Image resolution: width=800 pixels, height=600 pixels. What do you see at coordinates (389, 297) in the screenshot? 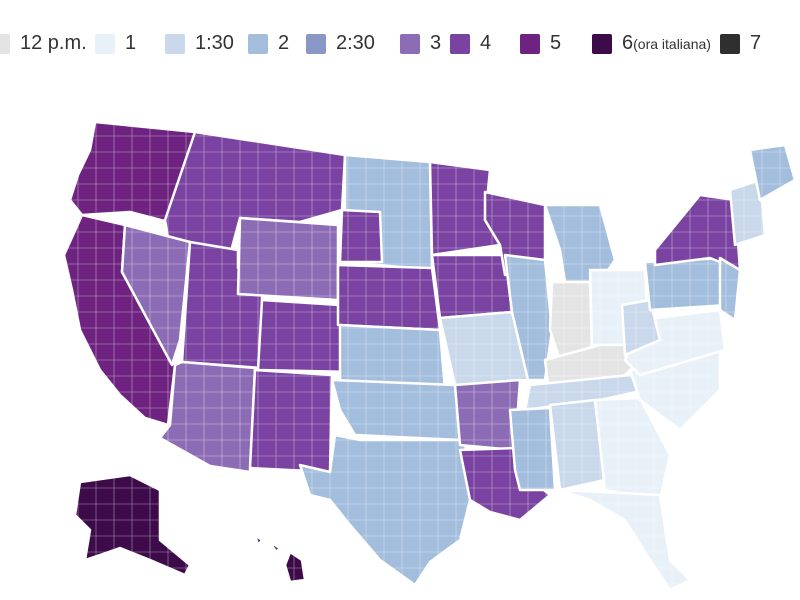
I see `region-nebraska` at bounding box center [389, 297].